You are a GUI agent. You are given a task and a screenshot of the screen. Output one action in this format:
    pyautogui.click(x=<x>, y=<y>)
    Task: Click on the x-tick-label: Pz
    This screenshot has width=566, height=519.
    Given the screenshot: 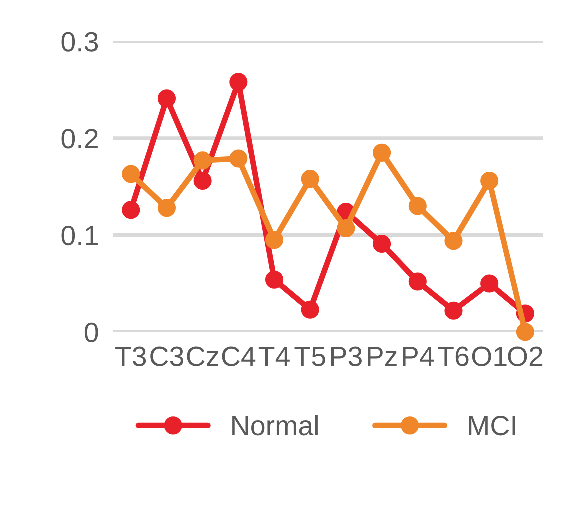 What is the action you would take?
    pyautogui.click(x=382, y=356)
    